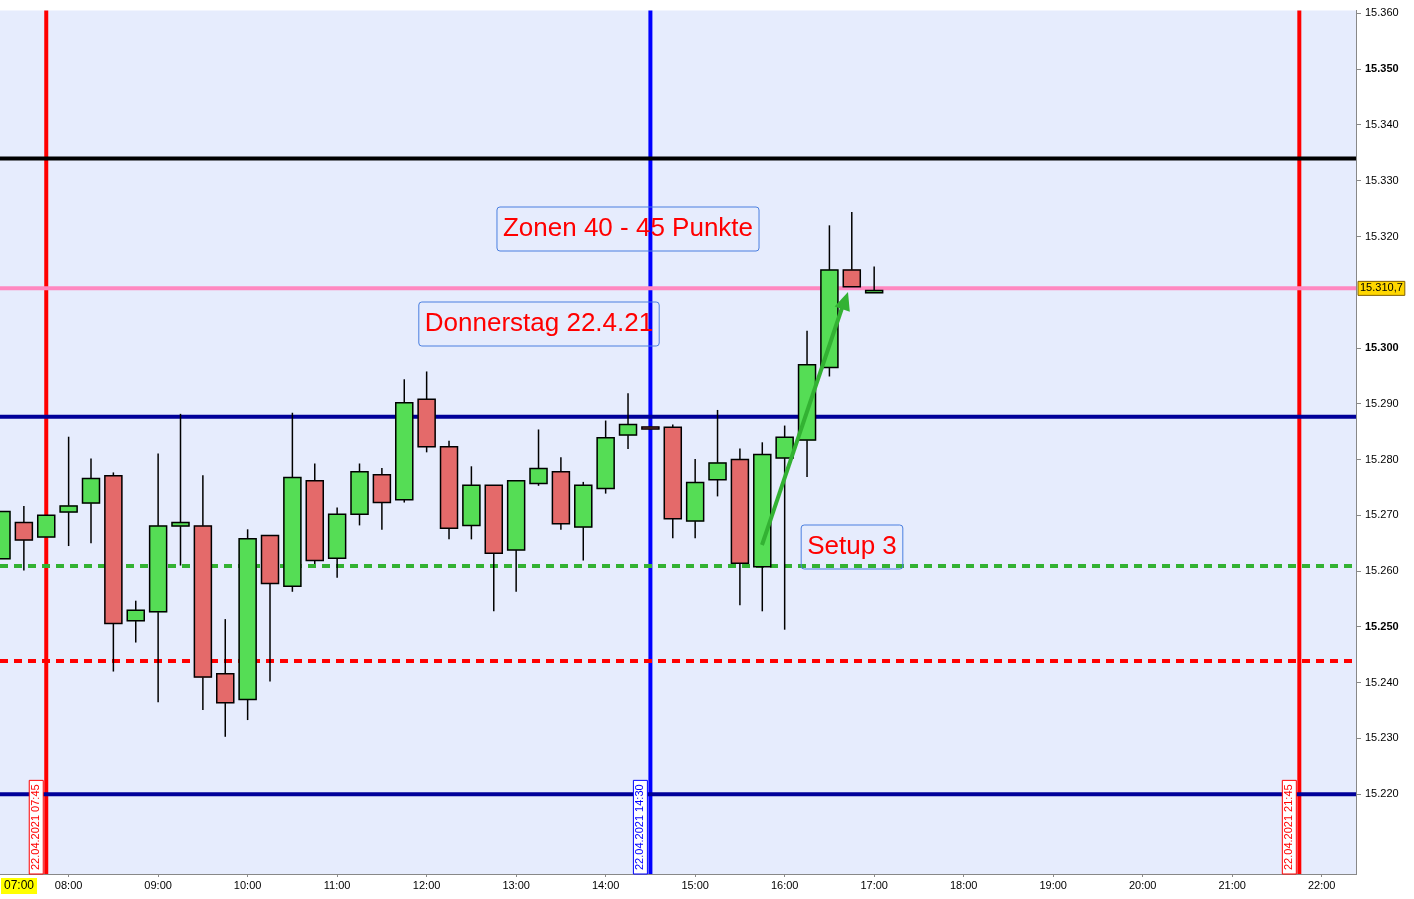  I want to click on x-tick-label: 16:00, so click(784, 884).